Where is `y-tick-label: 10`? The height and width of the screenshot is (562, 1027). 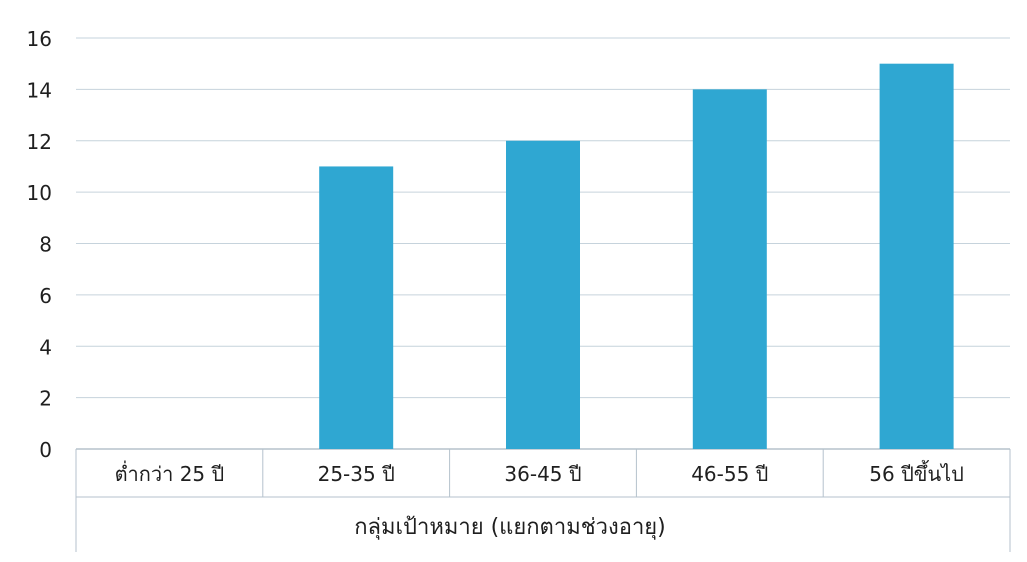 y-tick-label: 10 is located at coordinates (39, 193).